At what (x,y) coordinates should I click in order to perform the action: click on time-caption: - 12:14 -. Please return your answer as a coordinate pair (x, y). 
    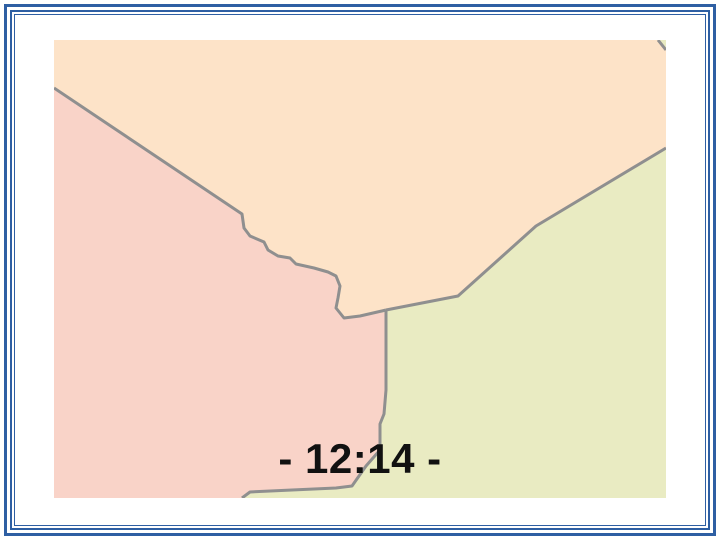
    Looking at the image, I should click on (360, 458).